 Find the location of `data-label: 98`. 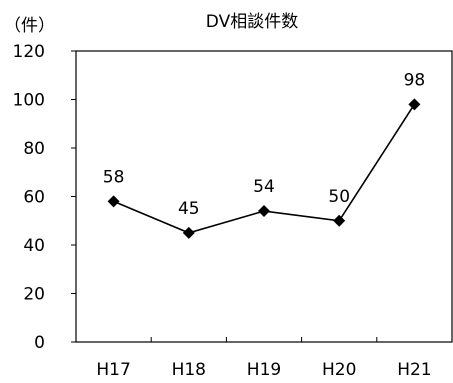

data-label: 98 is located at coordinates (415, 80).